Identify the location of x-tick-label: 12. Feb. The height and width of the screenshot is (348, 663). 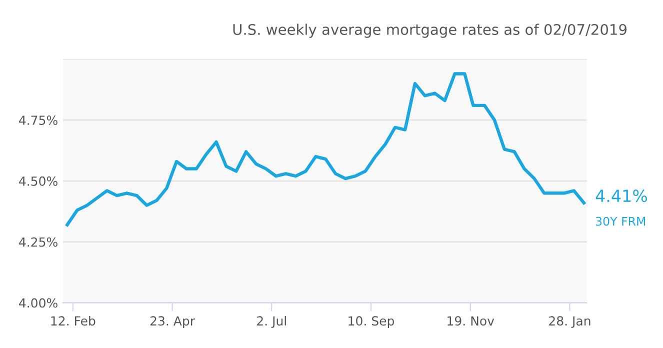
(73, 321).